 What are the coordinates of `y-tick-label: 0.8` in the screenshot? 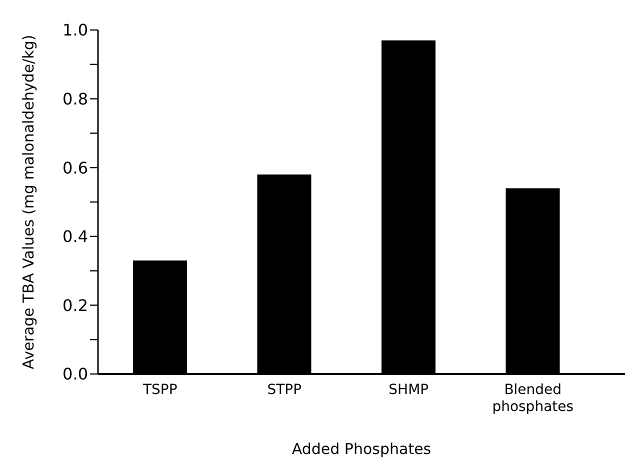 It's located at (75, 98).